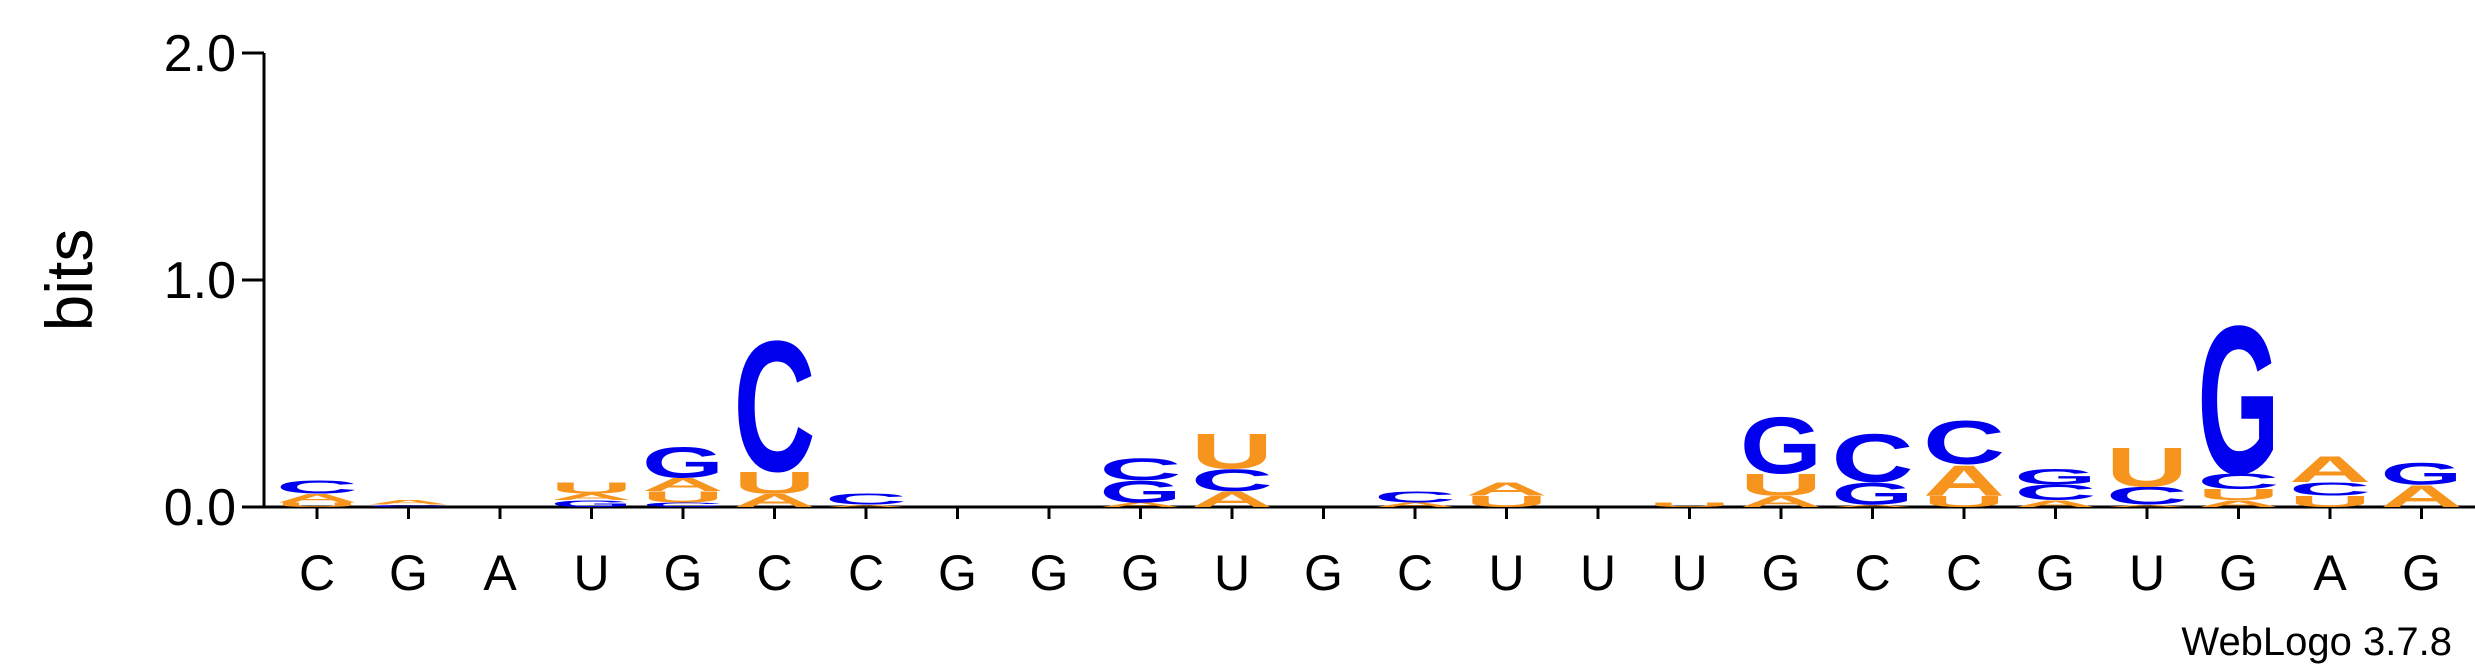  What do you see at coordinates (200, 508) in the screenshot?
I see `y-tick-label: 0.0` at bounding box center [200, 508].